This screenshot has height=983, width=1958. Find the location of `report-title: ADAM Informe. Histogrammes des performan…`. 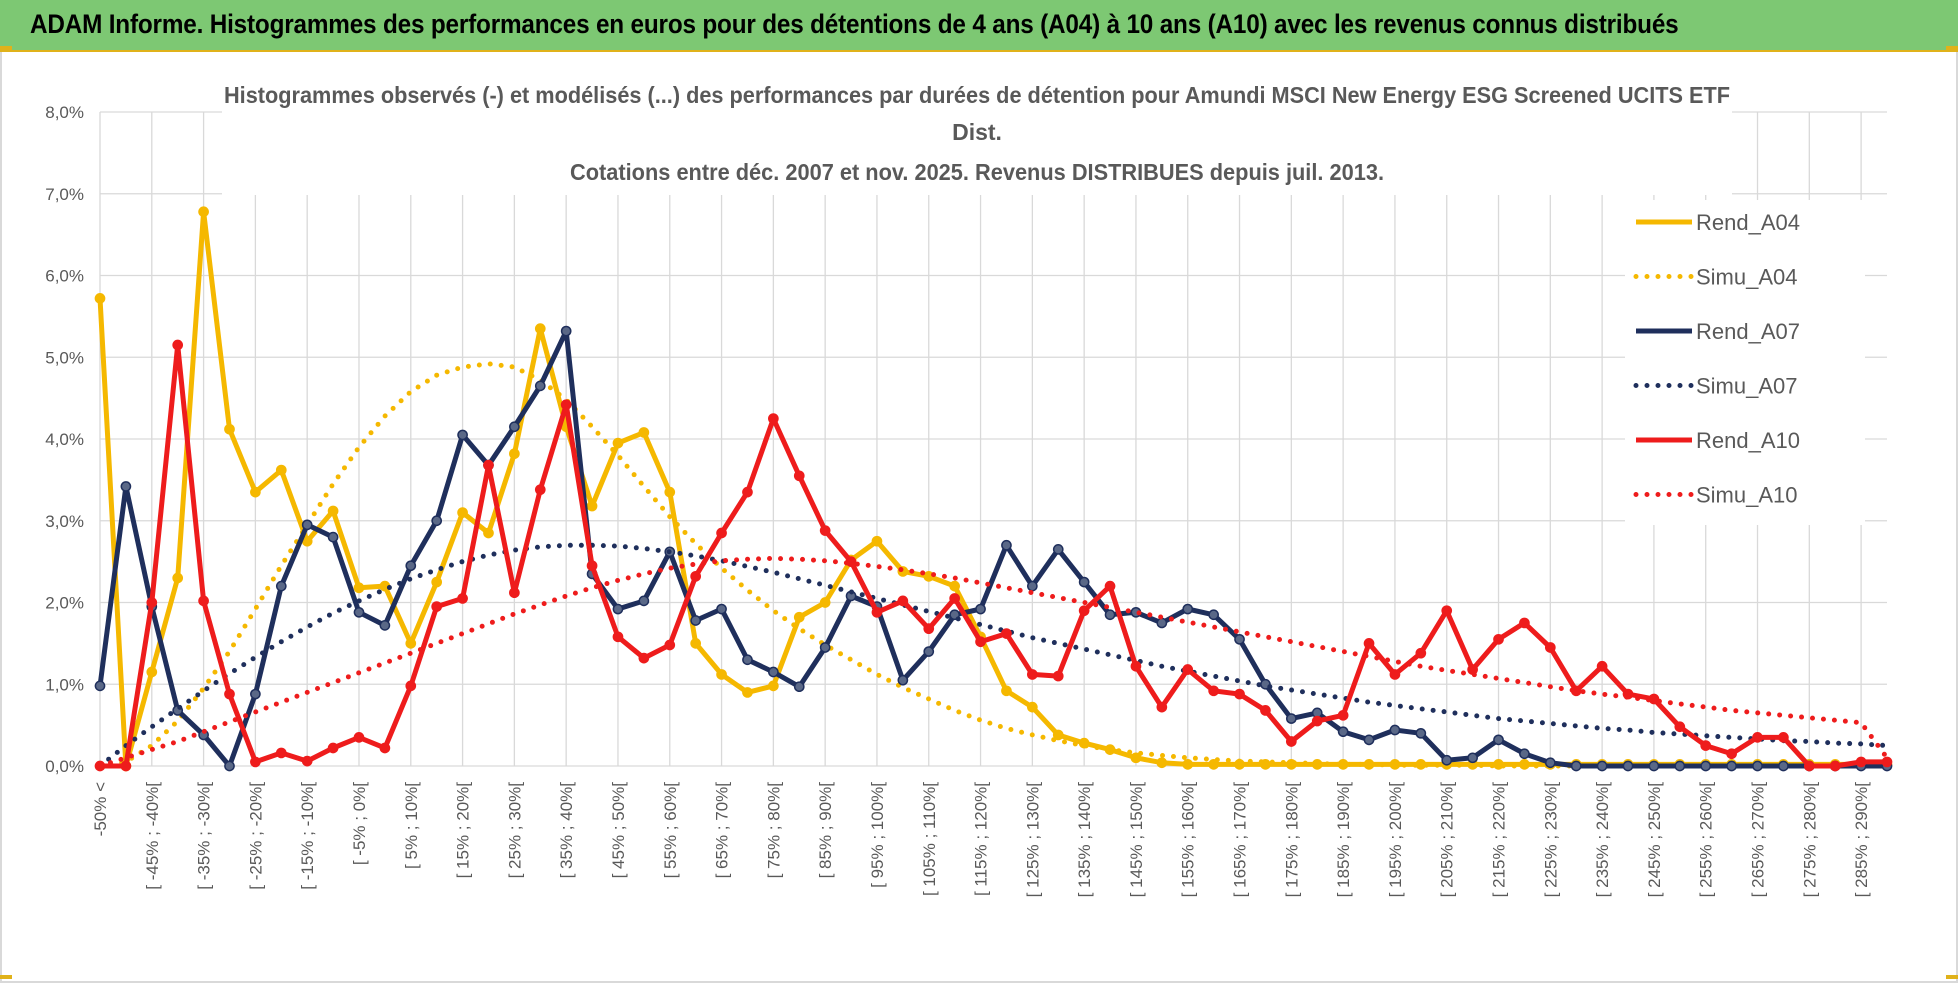

report-title: ADAM Informe. Histogrammes des performan… is located at coordinates (854, 24).